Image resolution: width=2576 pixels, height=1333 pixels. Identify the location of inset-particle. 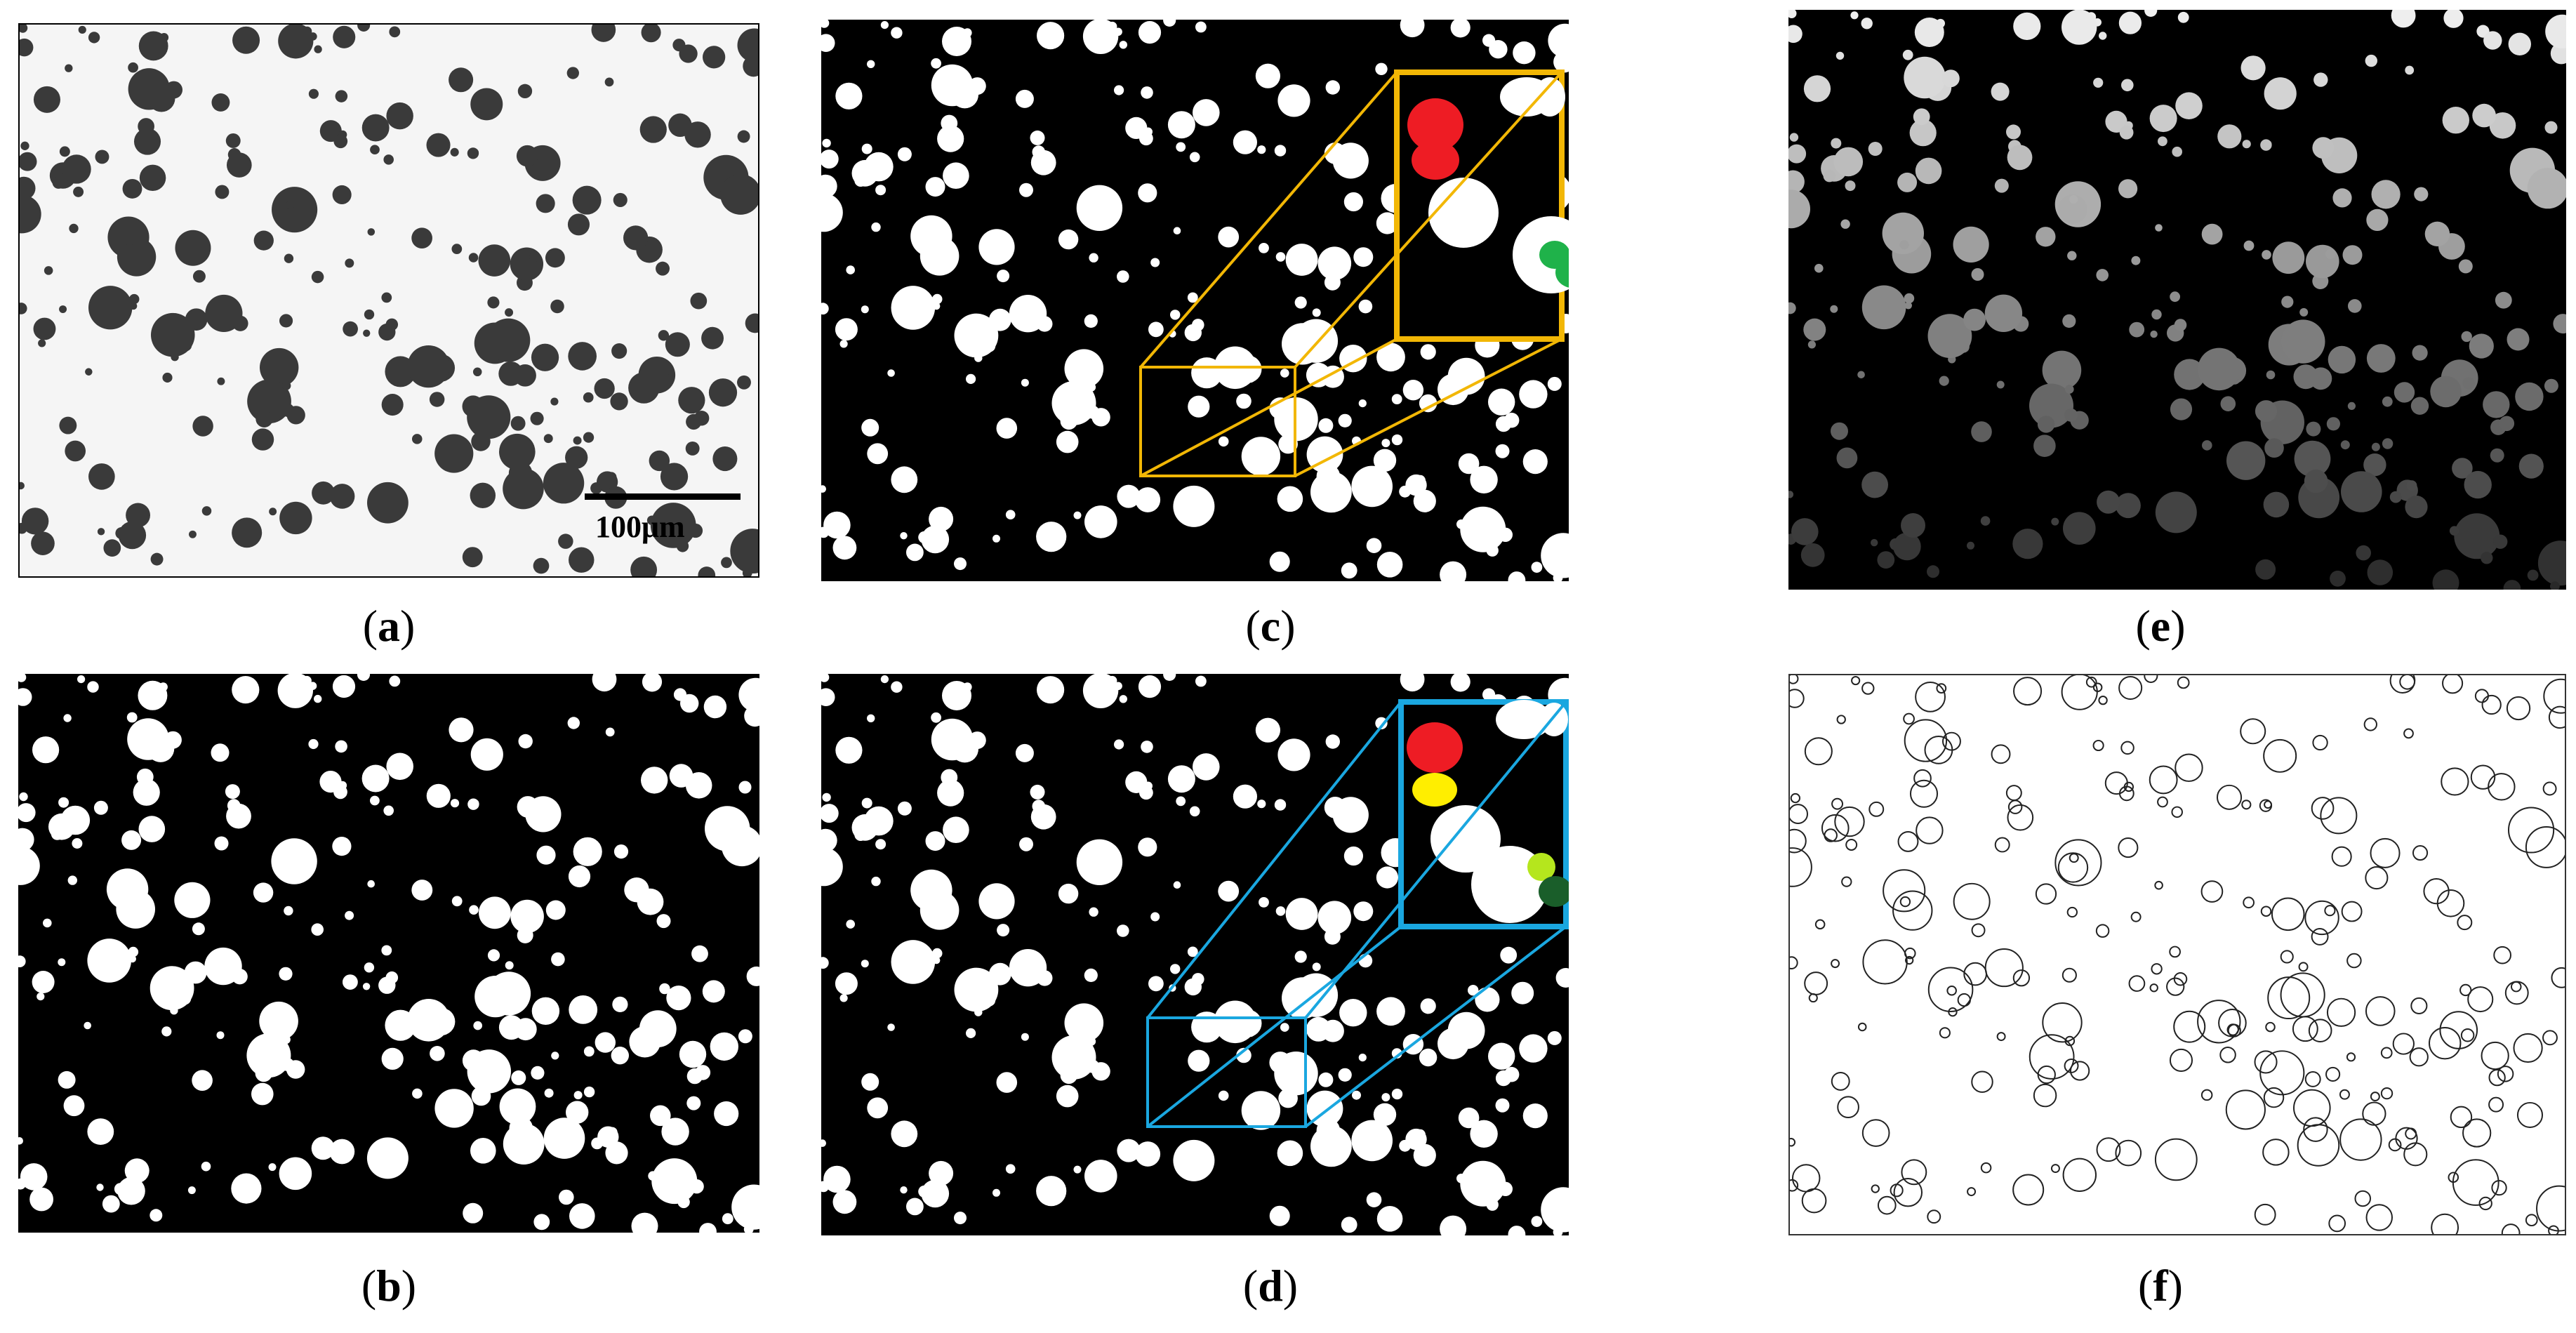
(1435, 790).